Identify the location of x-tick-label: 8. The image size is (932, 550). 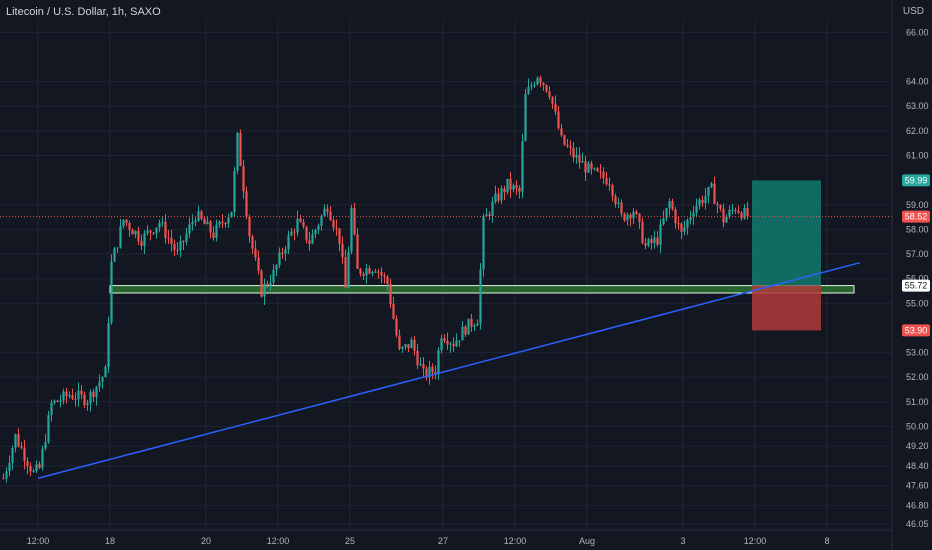
(826, 541).